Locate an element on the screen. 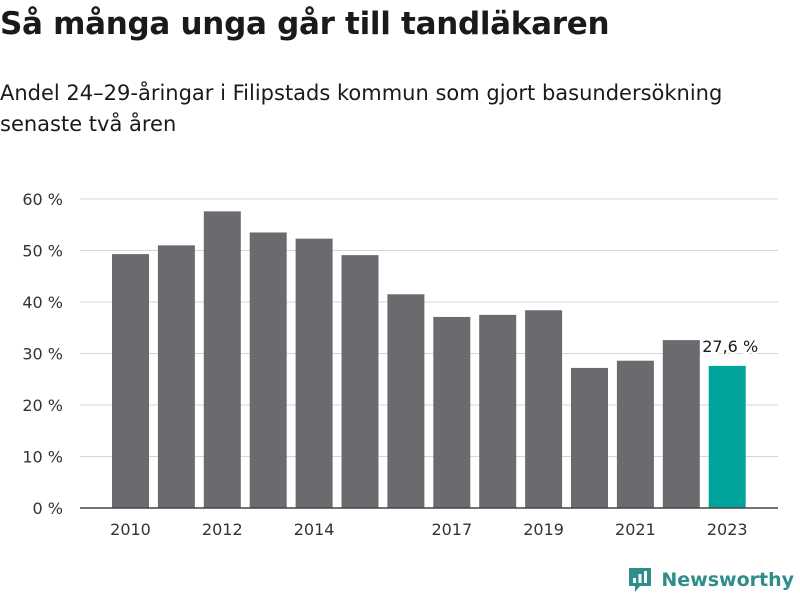  x-tick-label: 2010 is located at coordinates (130, 529).